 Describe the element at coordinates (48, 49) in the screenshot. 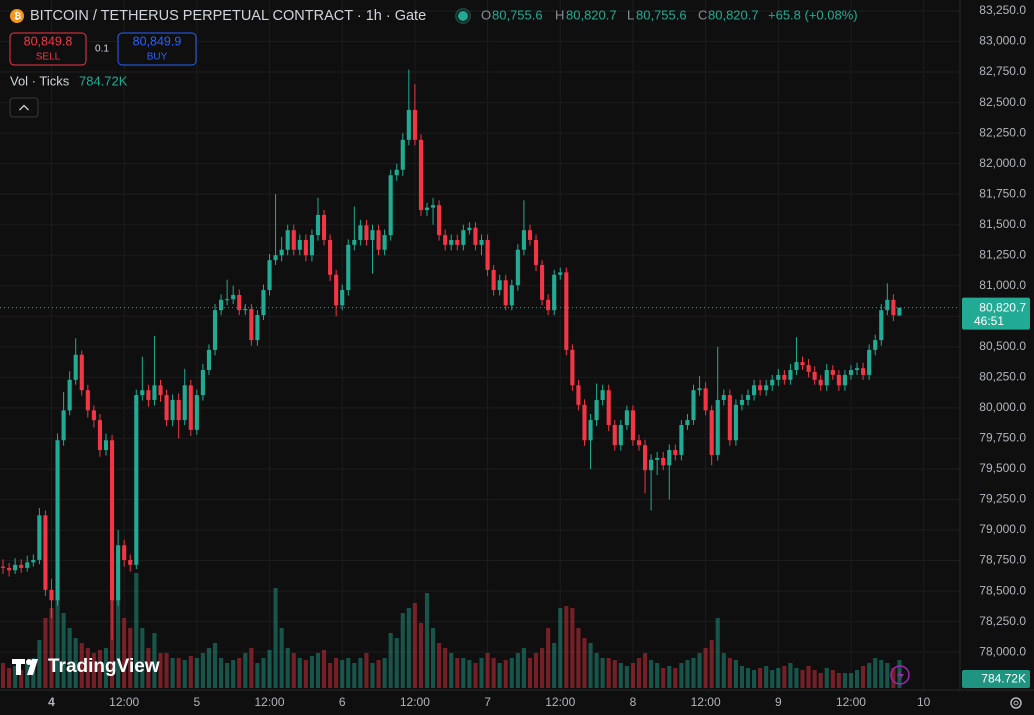

I see `sell-button` at that location.